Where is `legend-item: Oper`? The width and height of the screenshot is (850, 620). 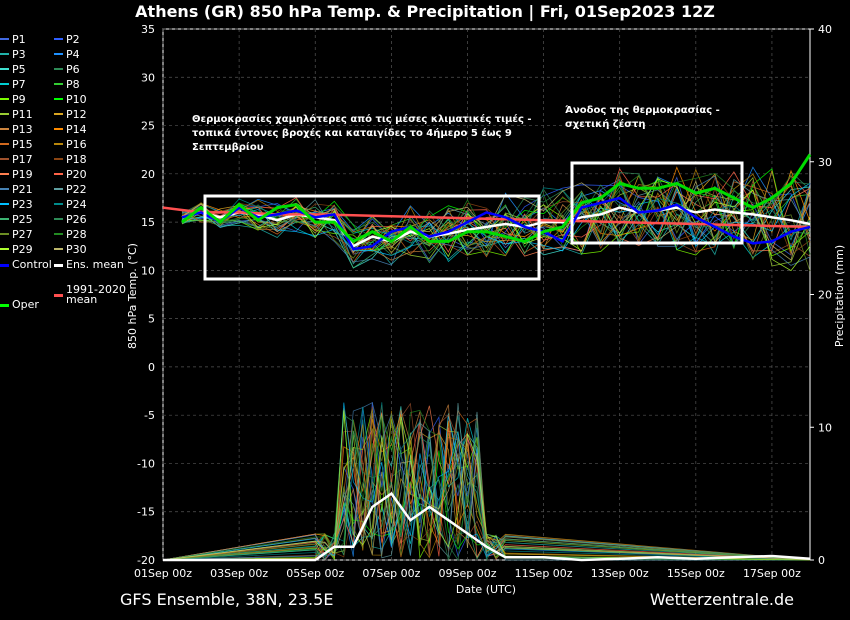
legend-item: Oper is located at coordinates (19, 305).